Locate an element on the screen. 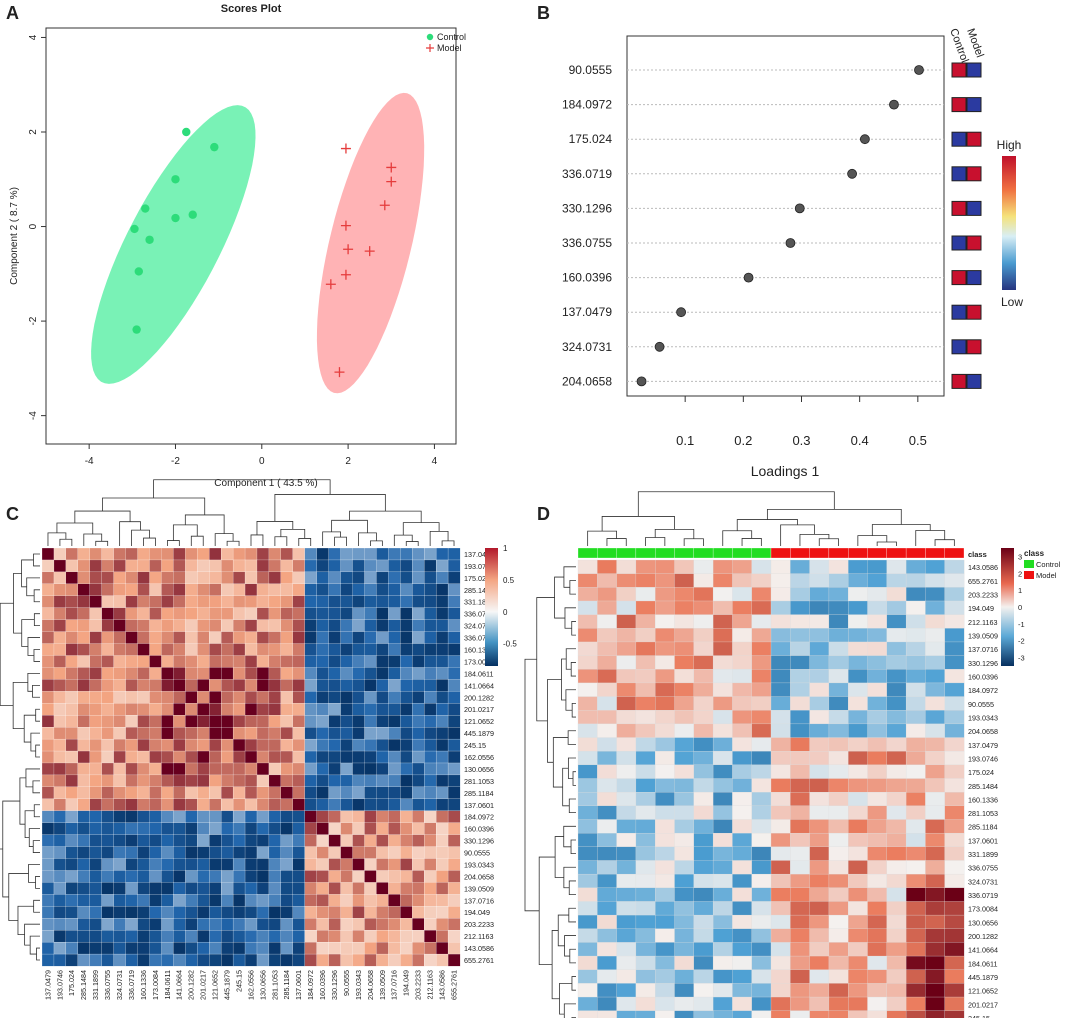 The image size is (1065, 1018). point-control is located at coordinates (149, 239).